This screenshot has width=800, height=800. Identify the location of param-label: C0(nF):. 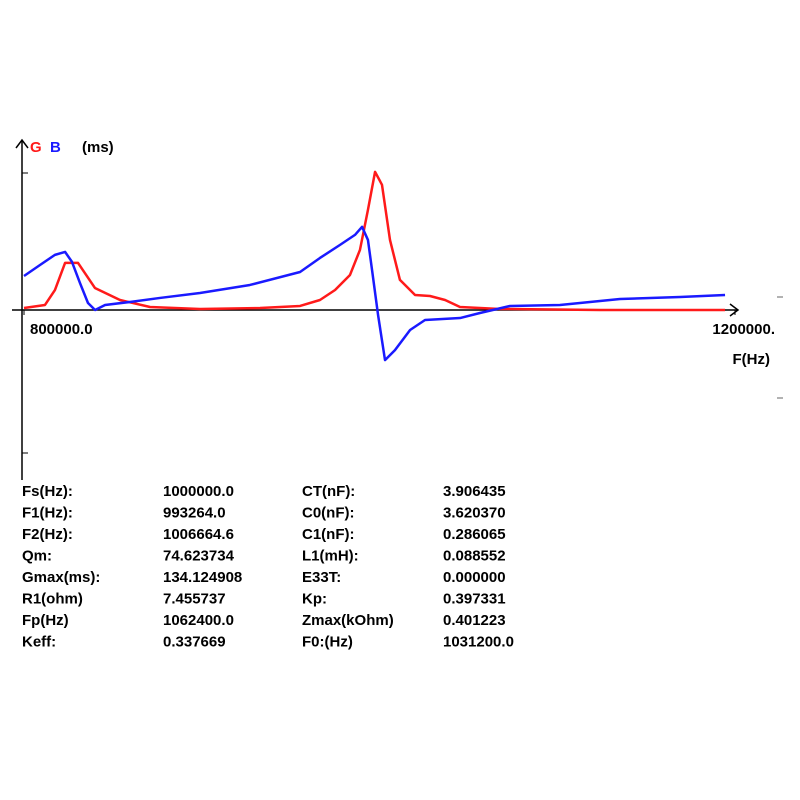
(328, 512).